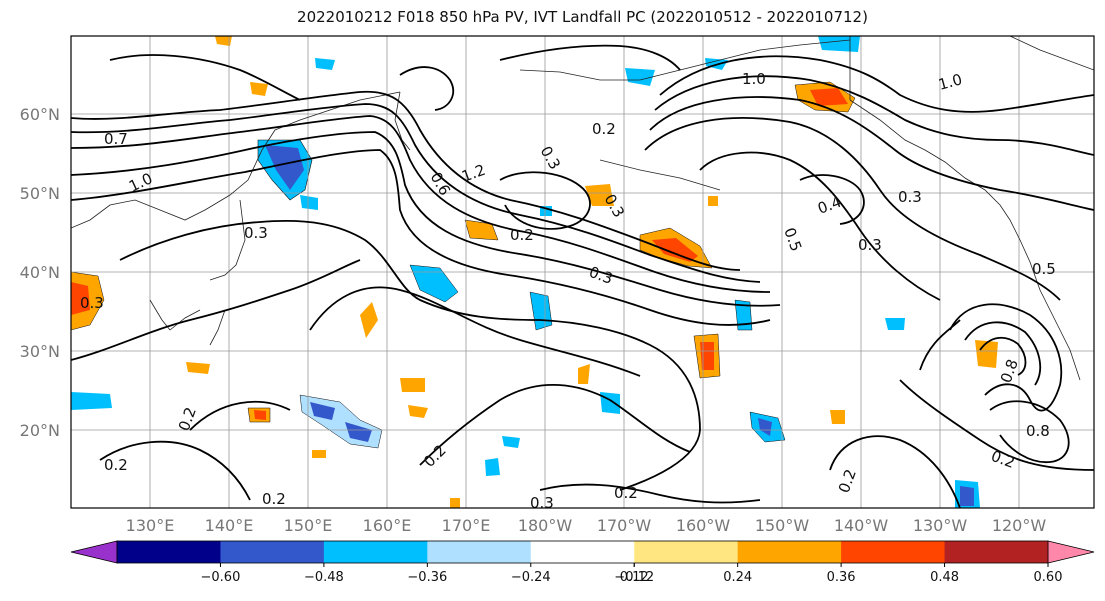 This screenshot has height=601, width=1105. I want to click on lon-label: 170°E, so click(466, 525).